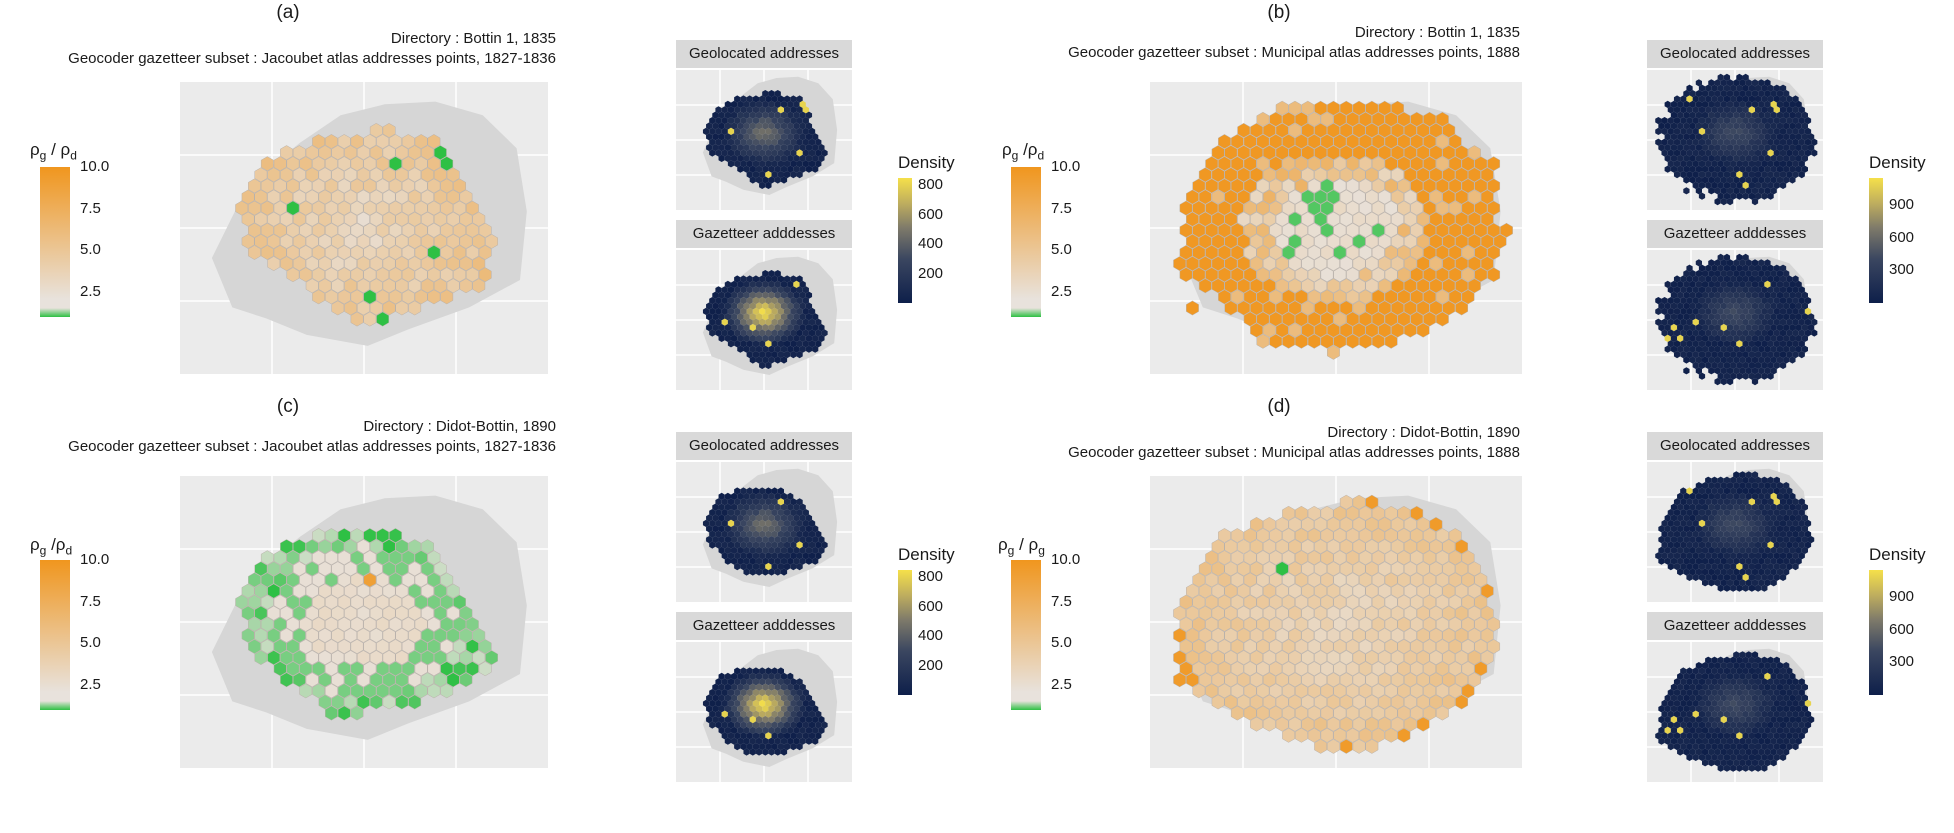 The height and width of the screenshot is (833, 1954). I want to click on panel-b-label: (b), so click(1279, 12).